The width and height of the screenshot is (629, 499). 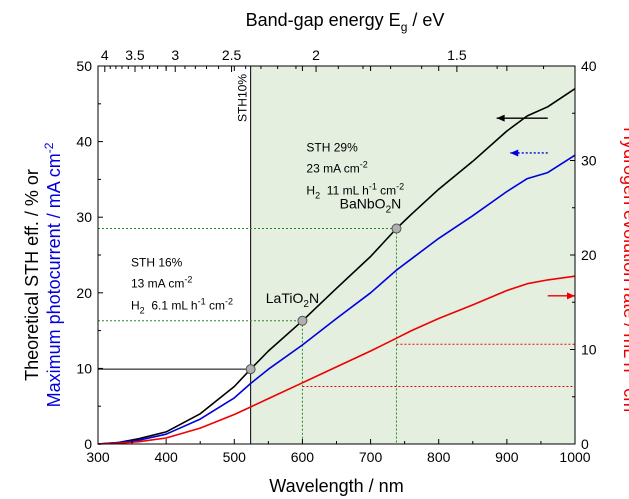 I want to click on banbo2n-label-sub: 2, so click(x=389, y=210).